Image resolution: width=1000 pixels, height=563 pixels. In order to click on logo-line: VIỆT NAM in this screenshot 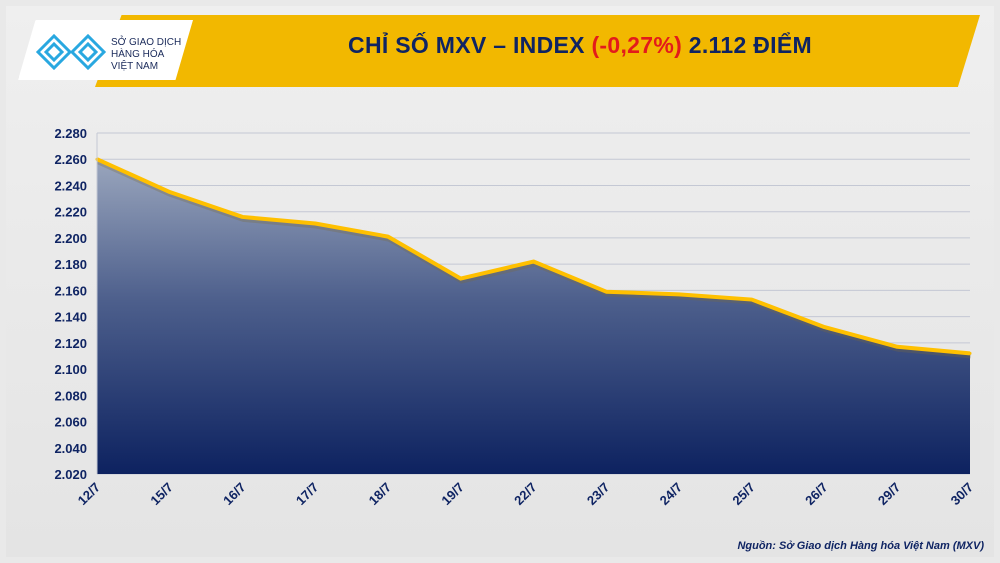, I will do `click(135, 66)`.